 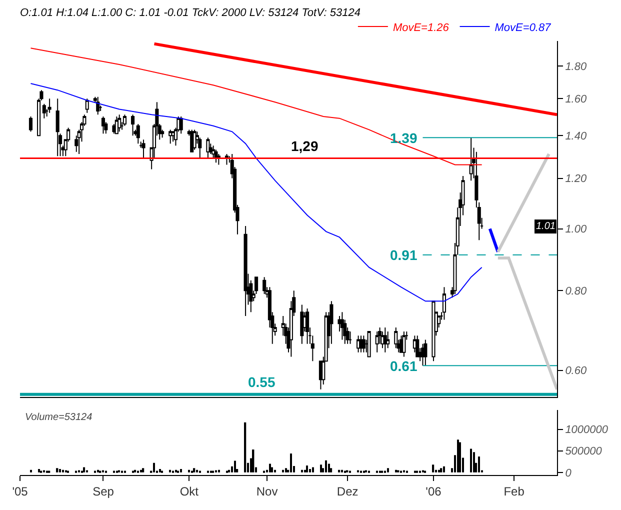 What do you see at coordinates (576, 291) in the screenshot?
I see `y-tick-label: 0.80` at bounding box center [576, 291].